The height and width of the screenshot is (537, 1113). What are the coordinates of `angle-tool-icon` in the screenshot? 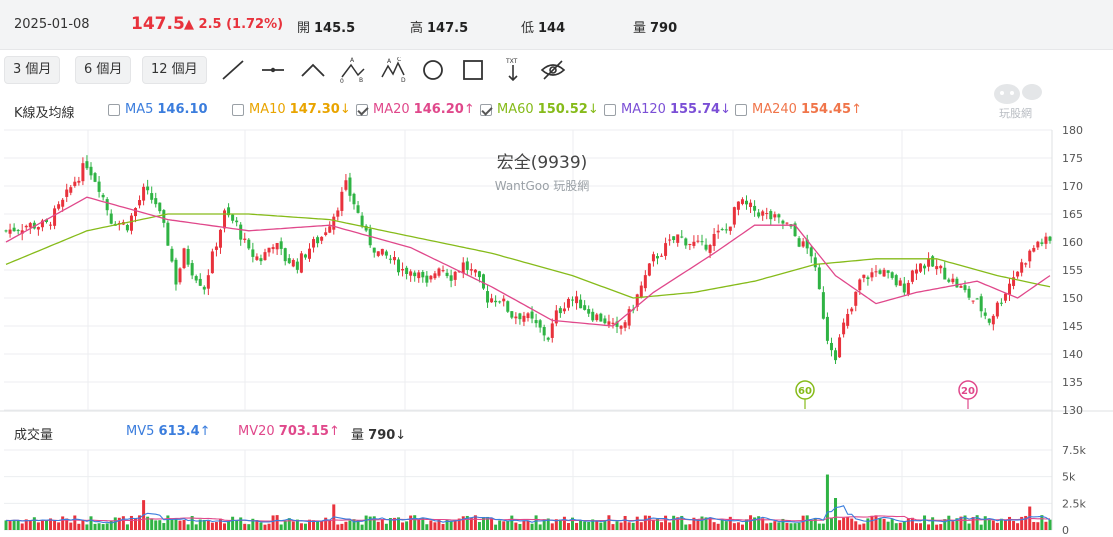 It's located at (313, 70).